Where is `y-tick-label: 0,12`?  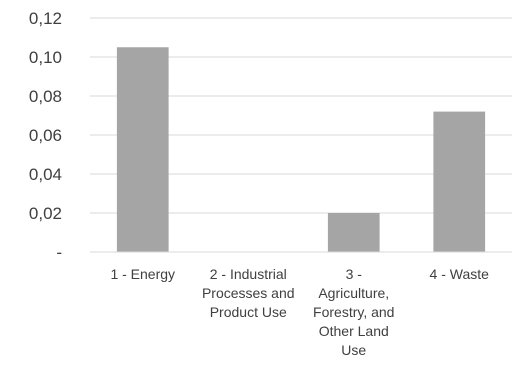
y-tick-label: 0,12 is located at coordinates (45, 18).